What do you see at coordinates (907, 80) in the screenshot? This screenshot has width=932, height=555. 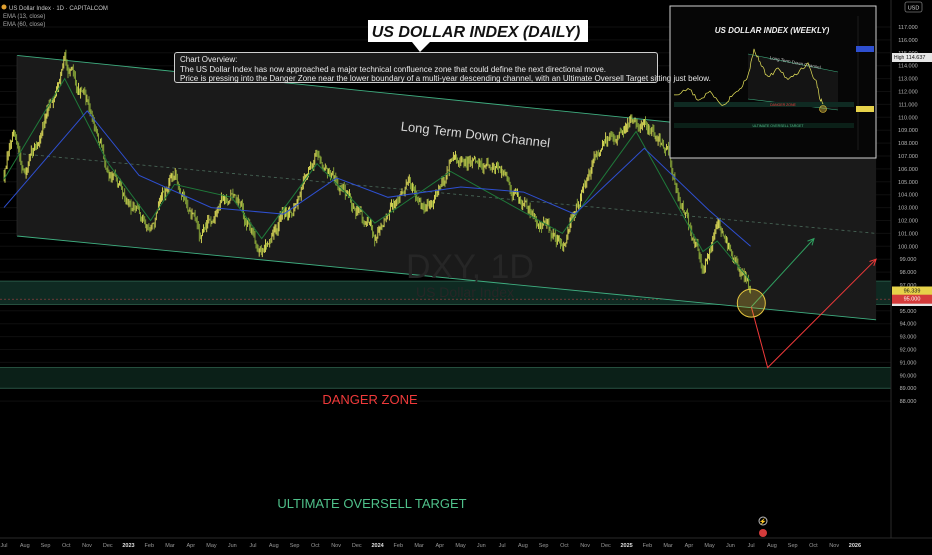 I see `price-tick: 113.000` at bounding box center [907, 80].